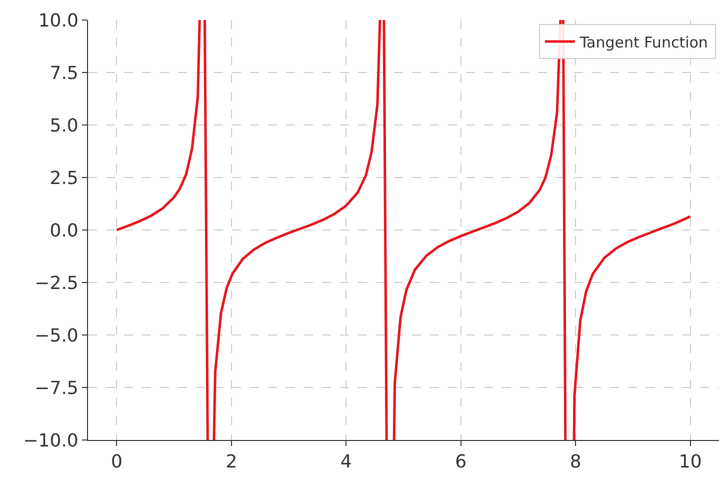 The height and width of the screenshot is (477, 723). What do you see at coordinates (56, 283) in the screenshot?
I see `y-tick-label: −2.5` at bounding box center [56, 283].